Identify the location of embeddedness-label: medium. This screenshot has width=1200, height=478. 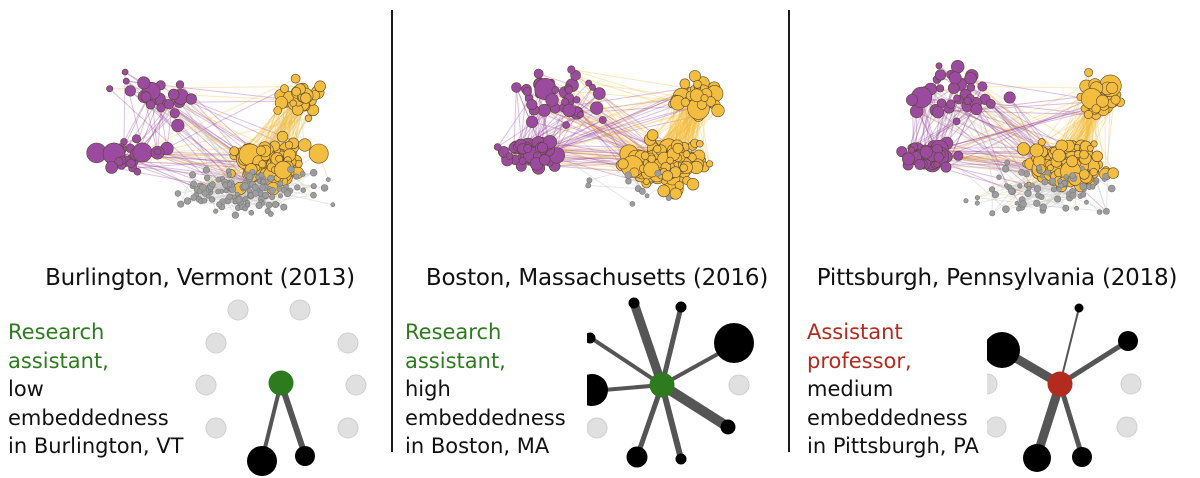
(850, 389).